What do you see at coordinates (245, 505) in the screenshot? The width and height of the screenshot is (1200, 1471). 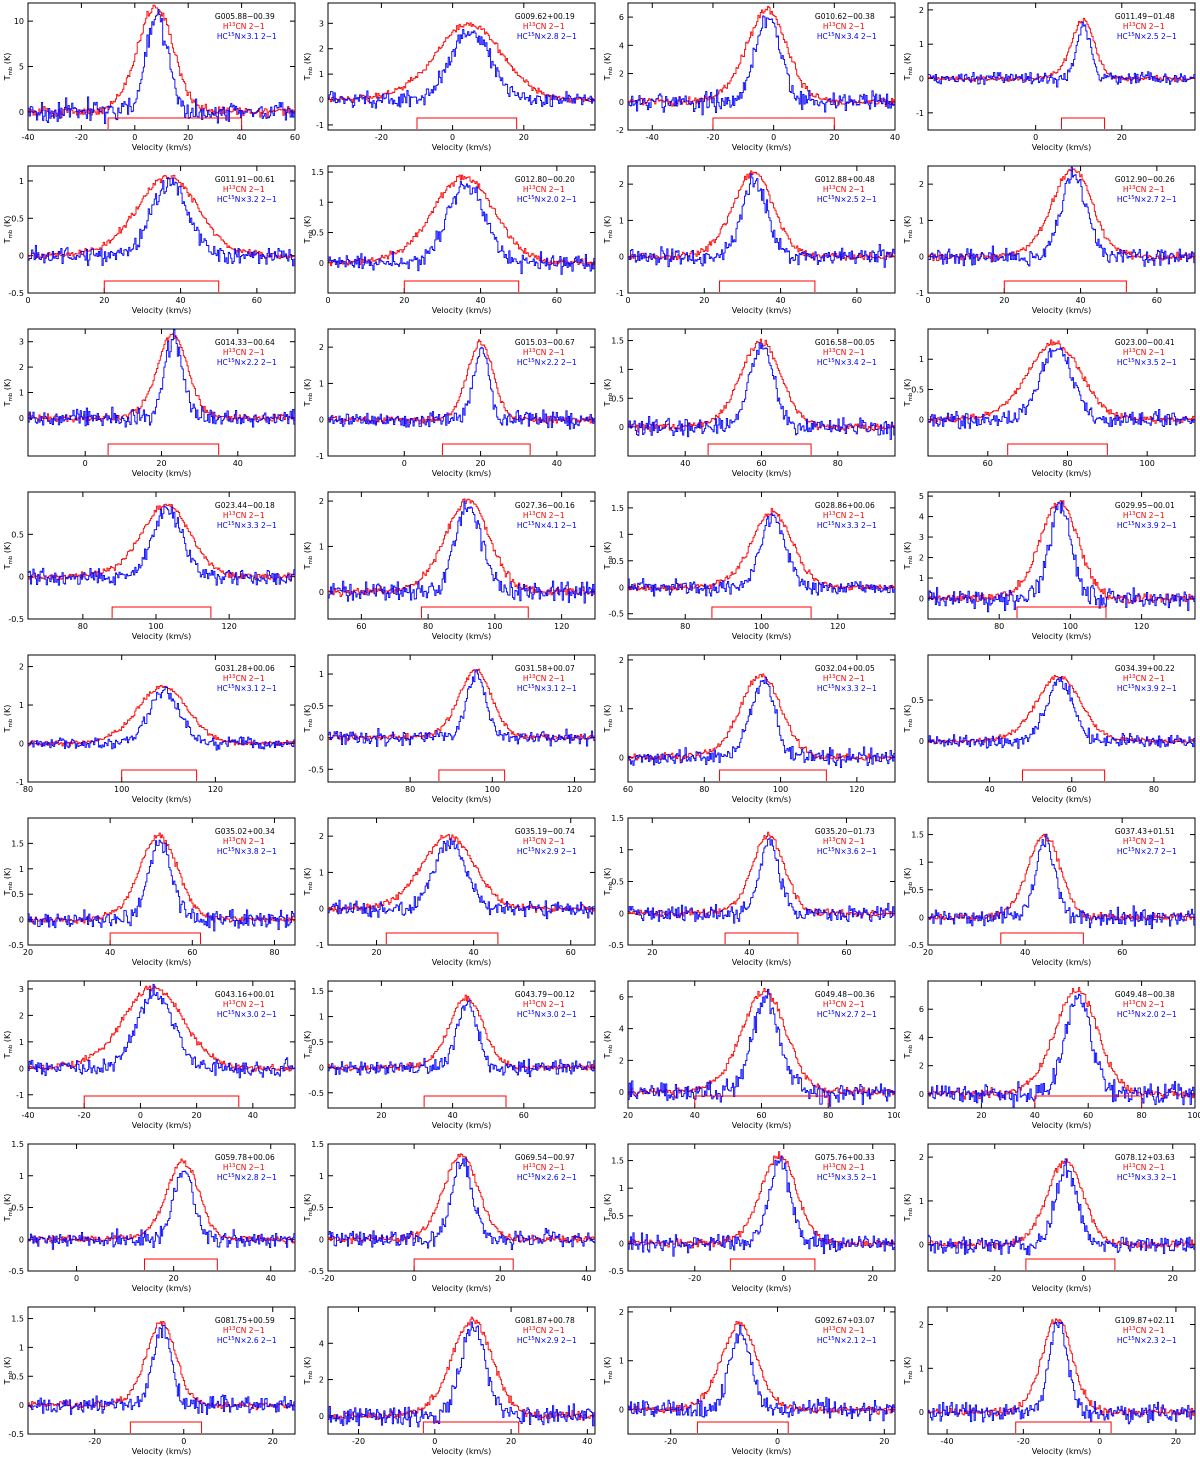 I see `source-name: G023.44−00.18` at bounding box center [245, 505].